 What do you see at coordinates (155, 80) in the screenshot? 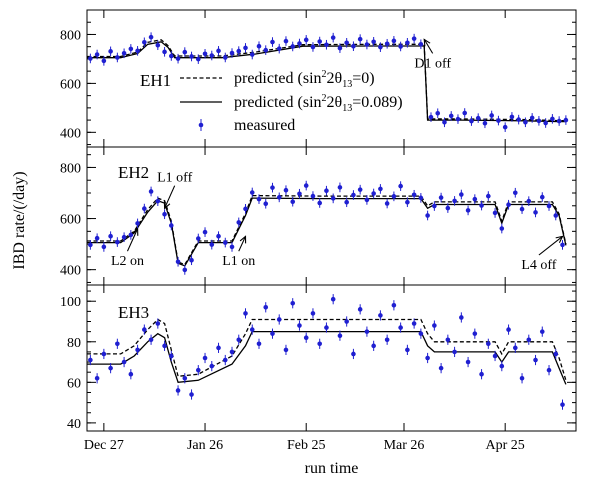
I see `hall-label-eh1: EH1` at bounding box center [155, 80].